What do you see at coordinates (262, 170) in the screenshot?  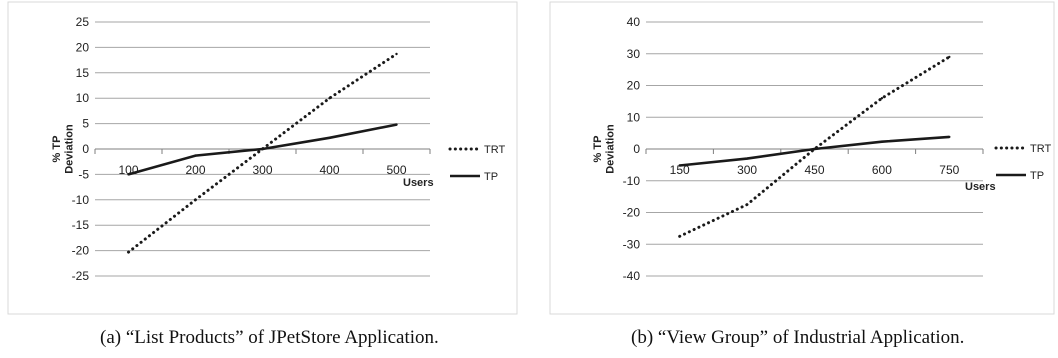 I see `chart-a-x-tick-label: 300` at bounding box center [262, 170].